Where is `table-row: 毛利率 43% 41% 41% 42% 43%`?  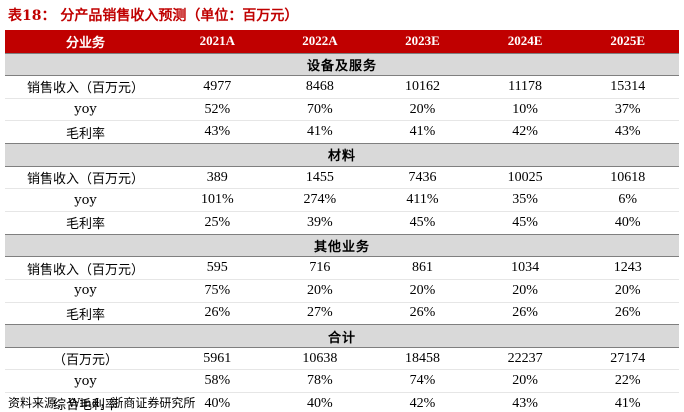 table-row: 毛利率 43% 41% 41% 42% 43% is located at coordinates (342, 132).